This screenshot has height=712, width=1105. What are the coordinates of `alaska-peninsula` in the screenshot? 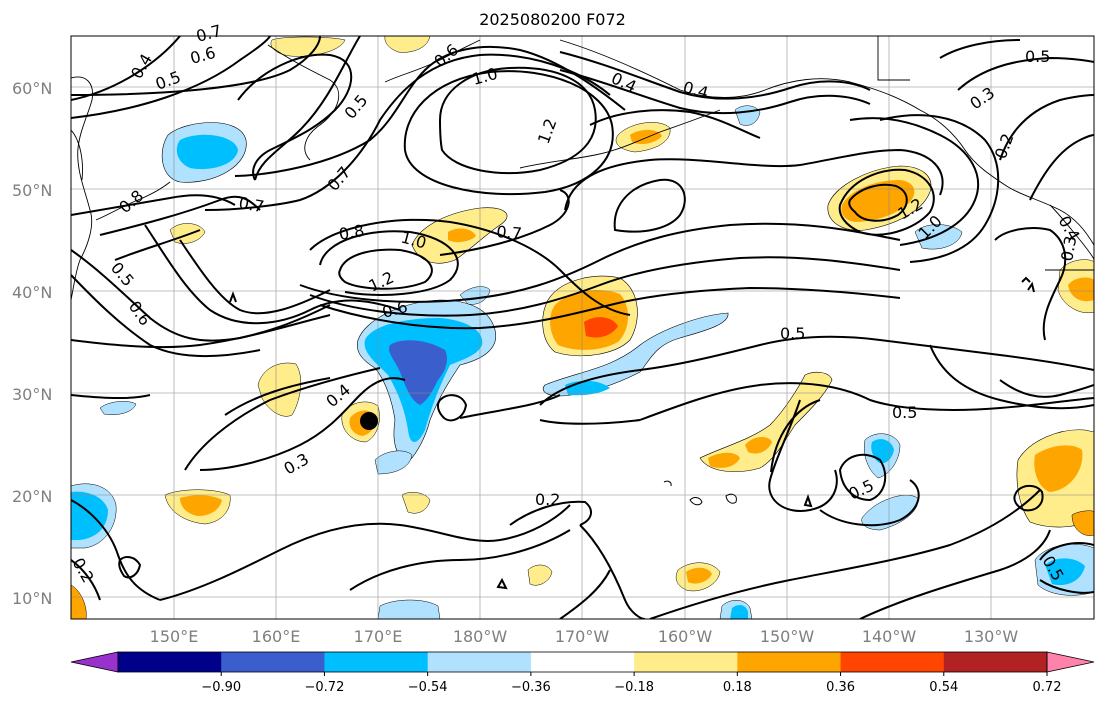 It's located at (432, 61).